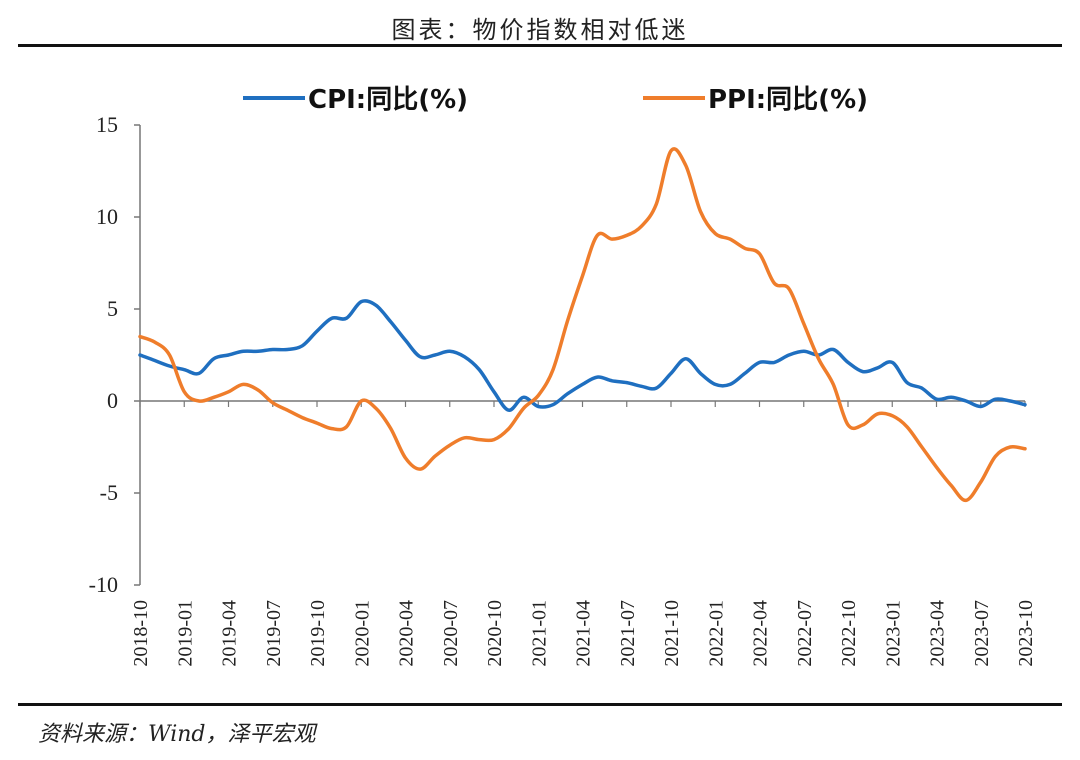 This screenshot has height=760, width=1080. I want to click on x-tick-label: 2023-07, so click(982, 633).